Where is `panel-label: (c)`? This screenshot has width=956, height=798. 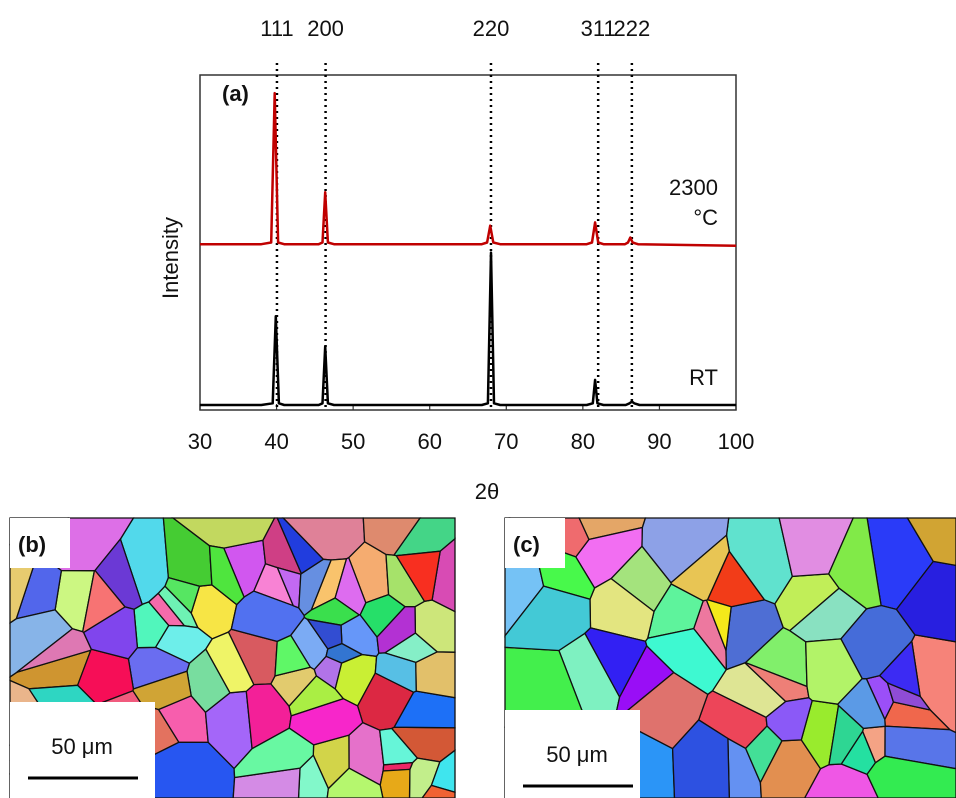 panel-label: (c) is located at coordinates (526, 544).